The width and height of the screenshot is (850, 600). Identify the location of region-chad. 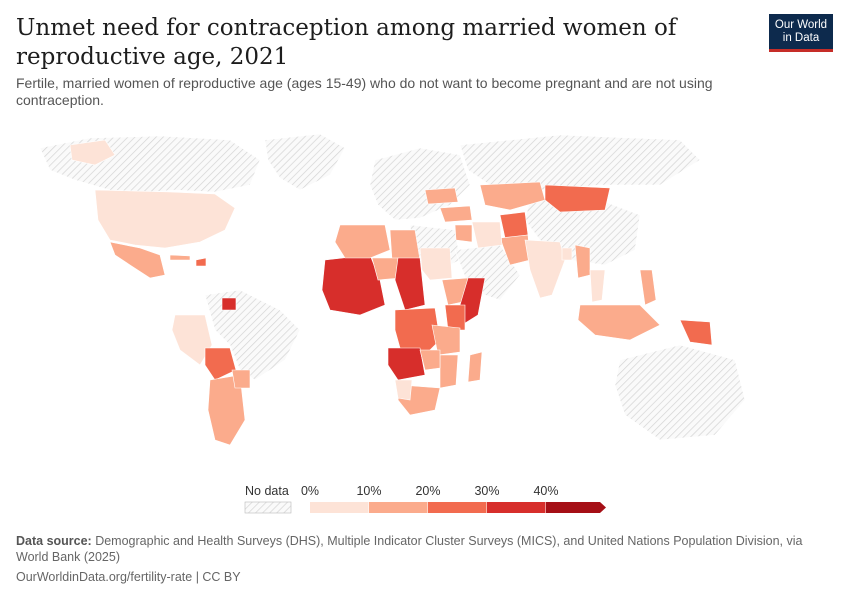
(410, 284).